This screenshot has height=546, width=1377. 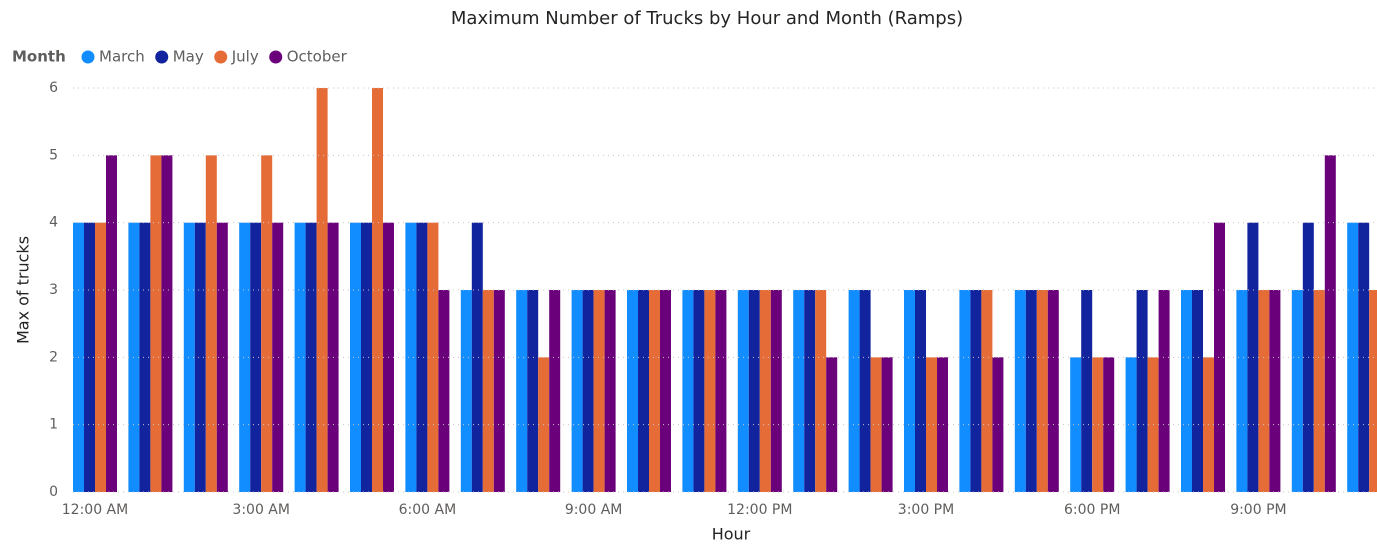 What do you see at coordinates (53, 357) in the screenshot?
I see `y-tick-label: 2` at bounding box center [53, 357].